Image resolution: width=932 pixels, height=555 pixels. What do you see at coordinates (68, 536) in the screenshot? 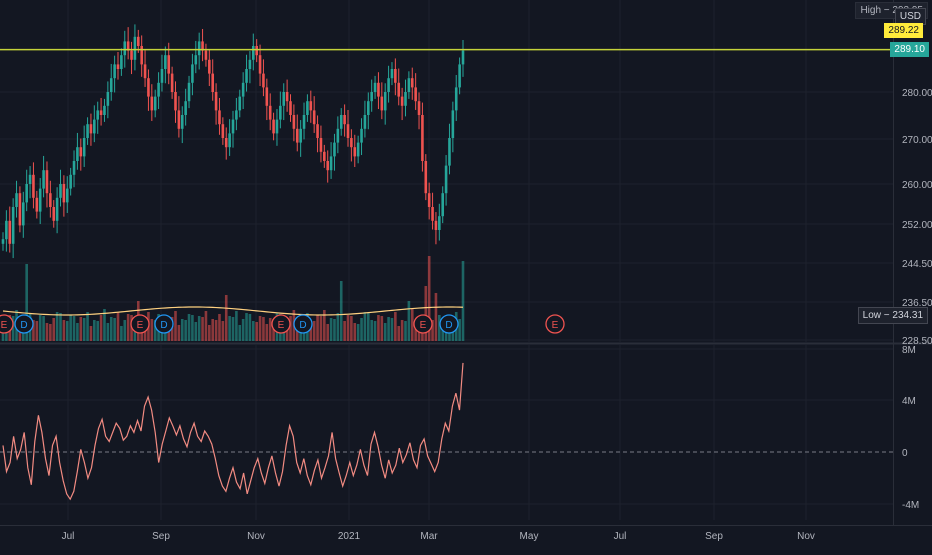
I see `time-tick-label: Jul` at bounding box center [68, 536].